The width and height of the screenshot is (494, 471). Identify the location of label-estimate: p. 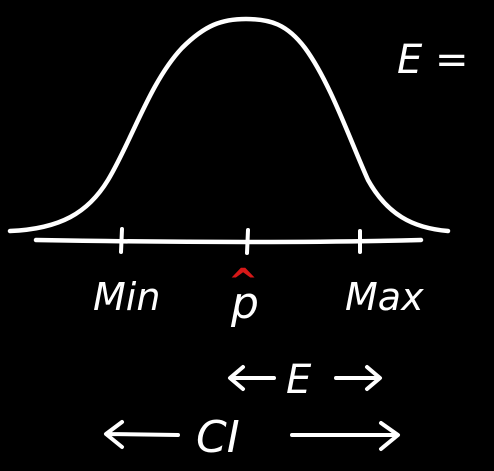
(244, 303).